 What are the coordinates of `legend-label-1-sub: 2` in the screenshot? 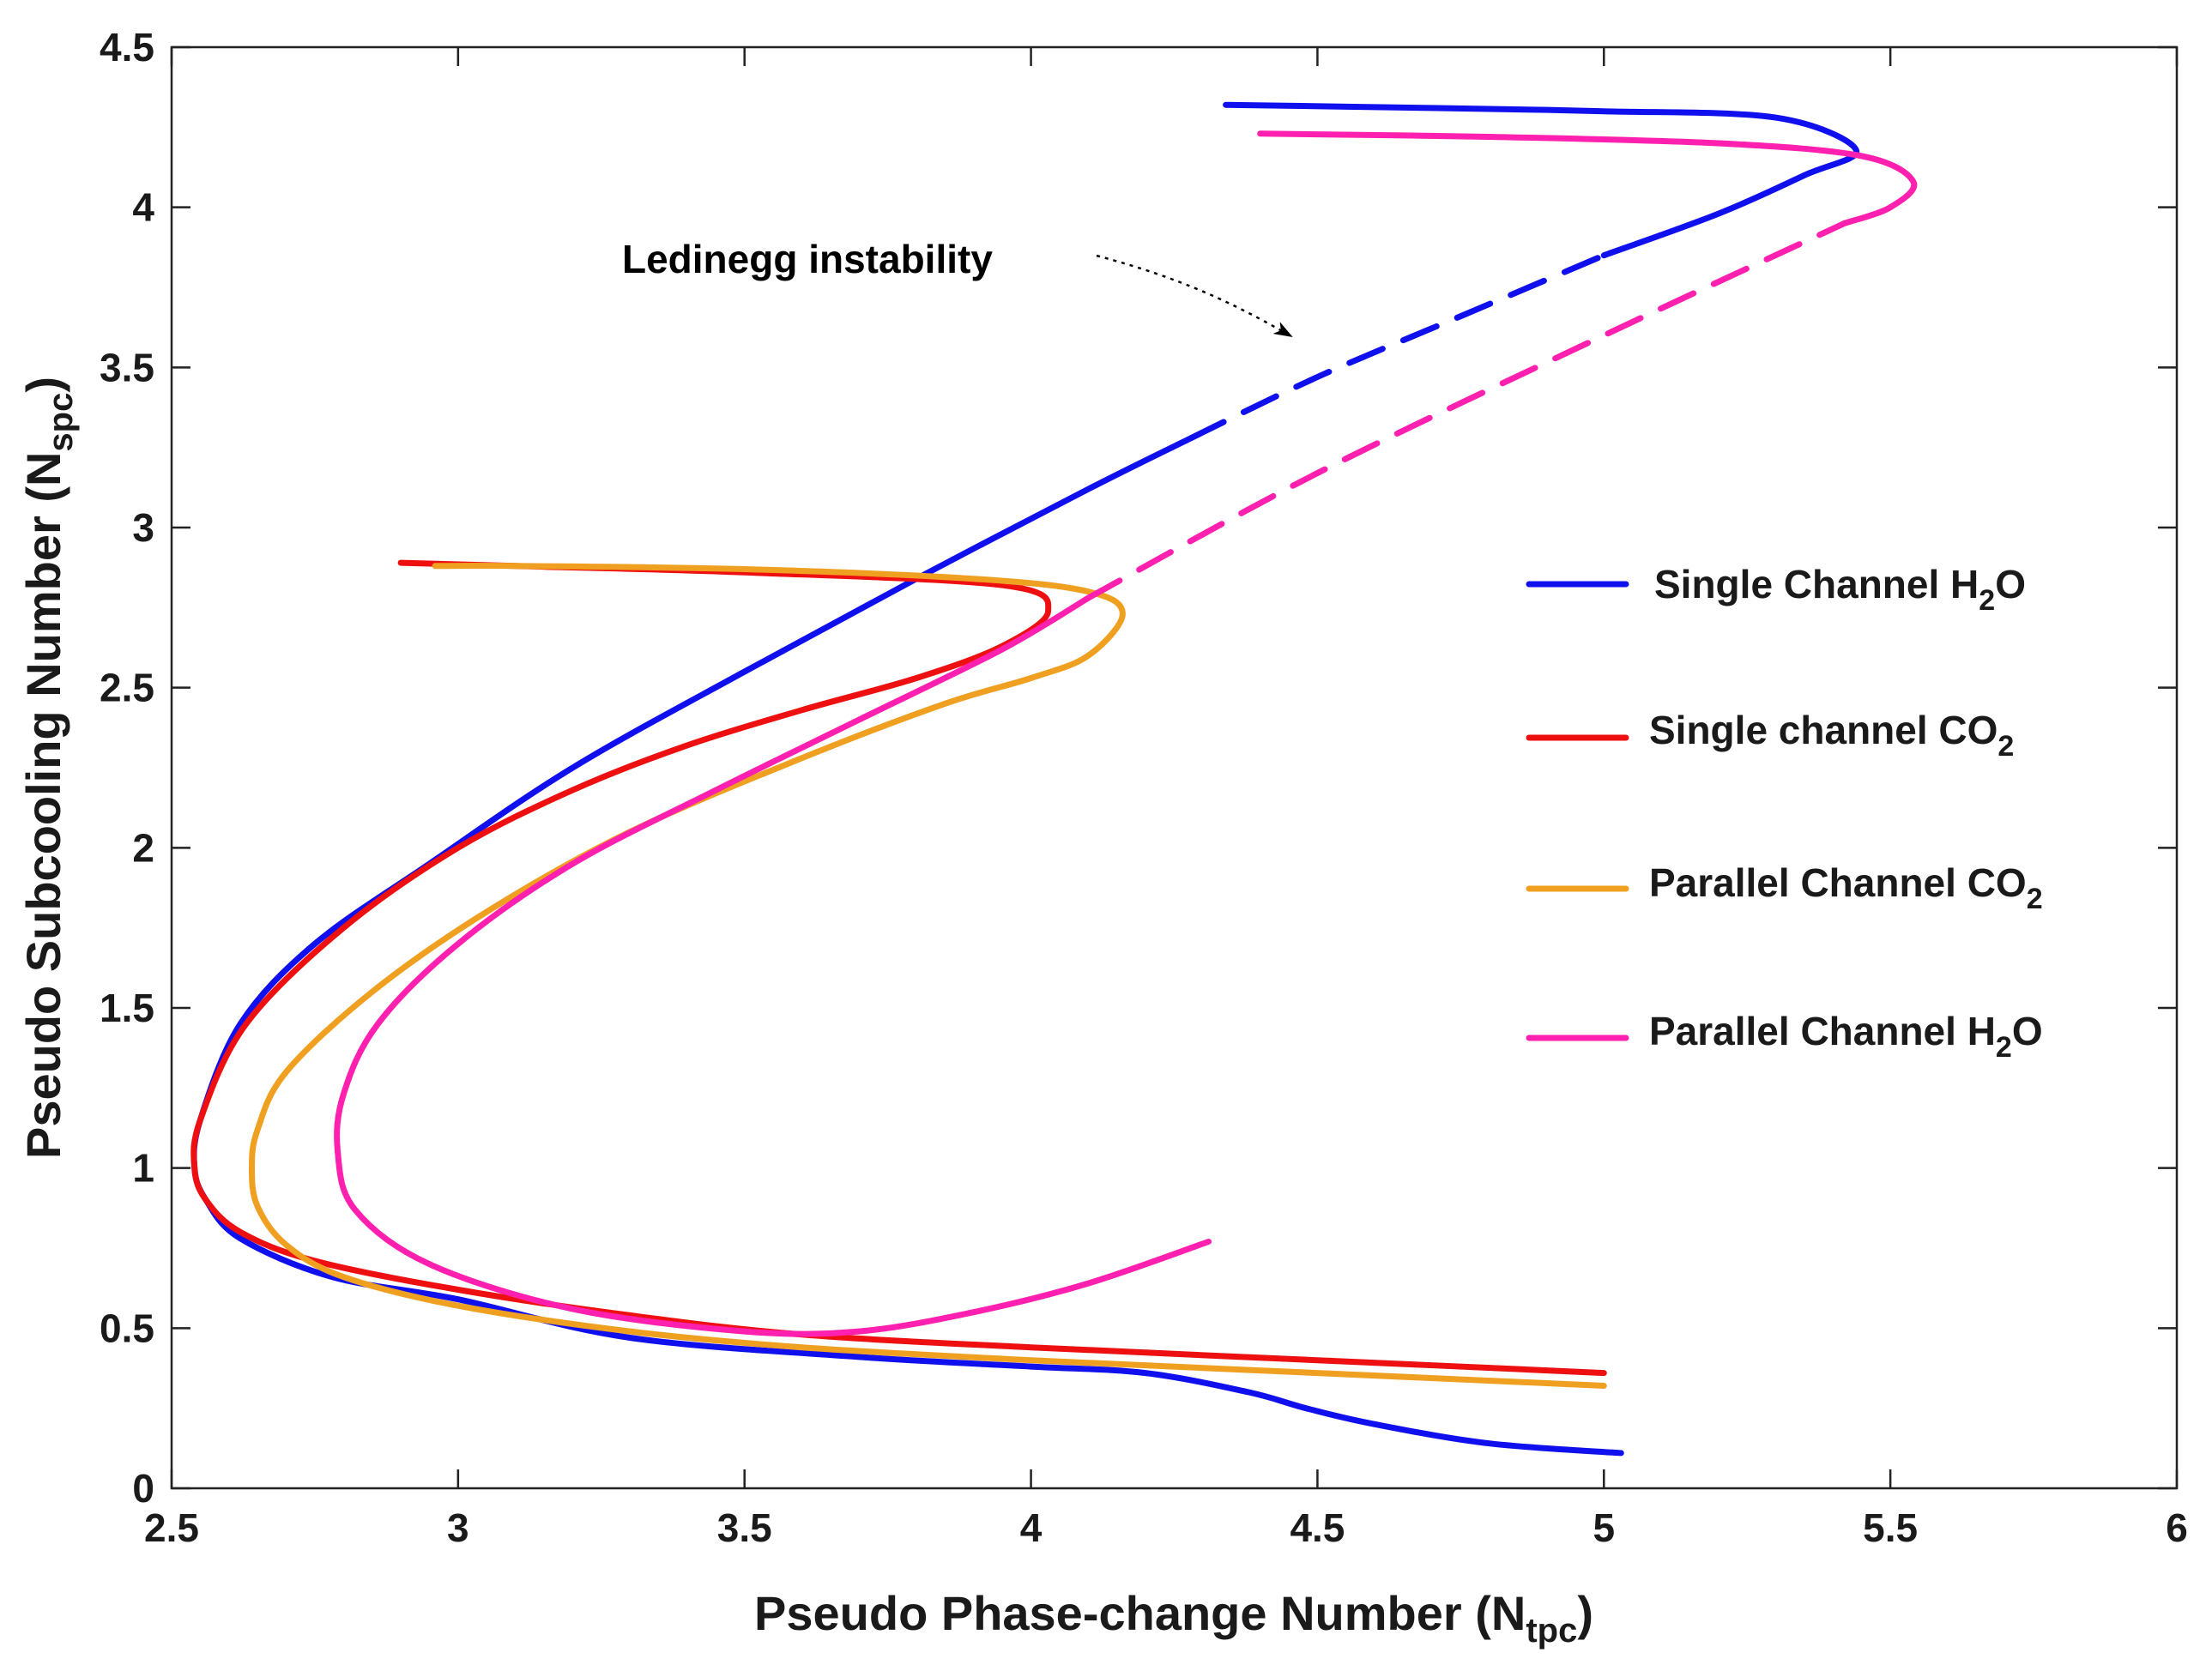 It's located at (2005, 746).